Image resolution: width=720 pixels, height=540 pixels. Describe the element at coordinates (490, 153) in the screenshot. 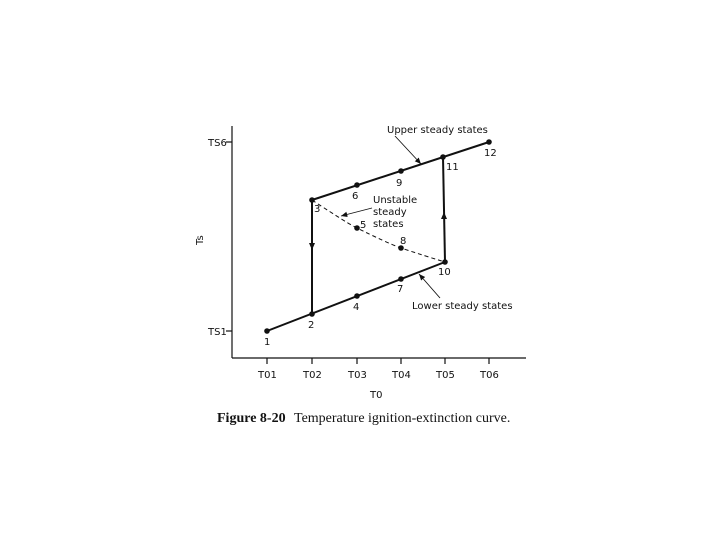

I see `point-label: 12` at that location.